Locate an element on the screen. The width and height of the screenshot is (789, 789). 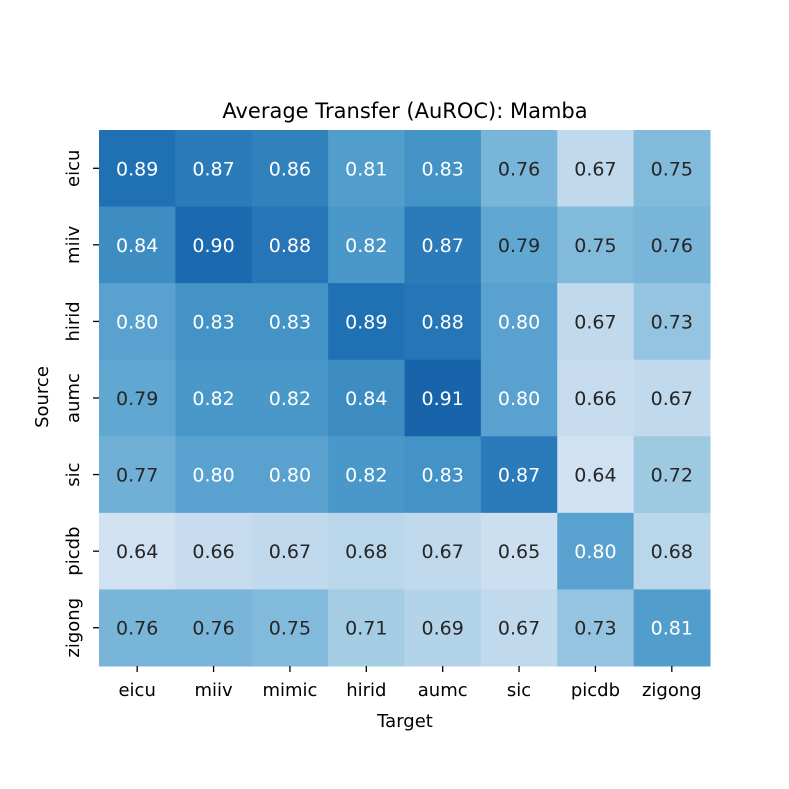
x-tick-label: picdb is located at coordinates (595, 690).